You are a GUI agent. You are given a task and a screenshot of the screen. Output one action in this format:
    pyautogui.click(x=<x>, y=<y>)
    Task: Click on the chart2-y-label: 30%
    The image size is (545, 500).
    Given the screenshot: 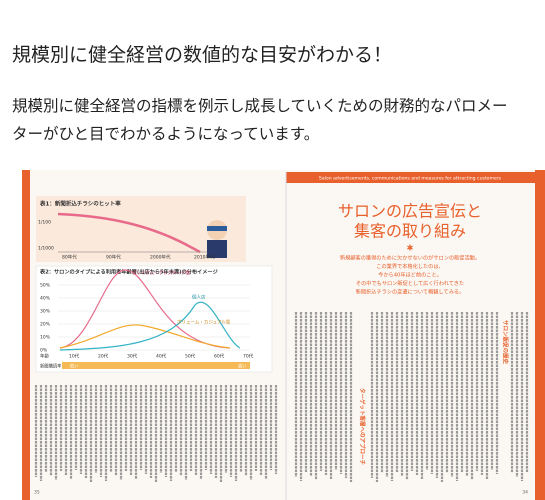 What is the action you would take?
    pyautogui.click(x=45, y=312)
    